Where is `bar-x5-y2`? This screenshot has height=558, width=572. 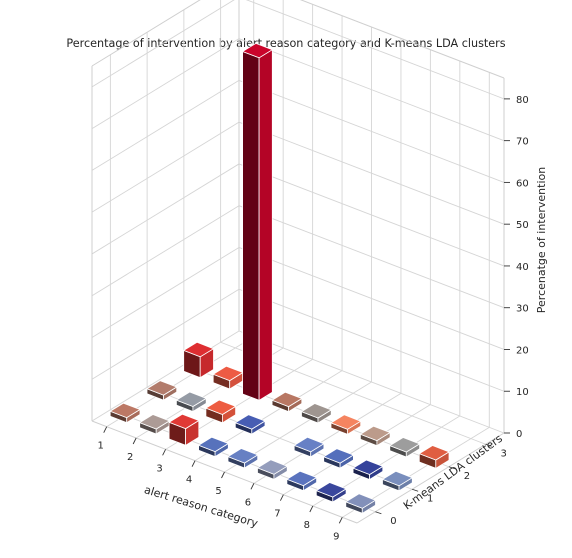
bar-x5-y2 is located at coordinates (316, 413).